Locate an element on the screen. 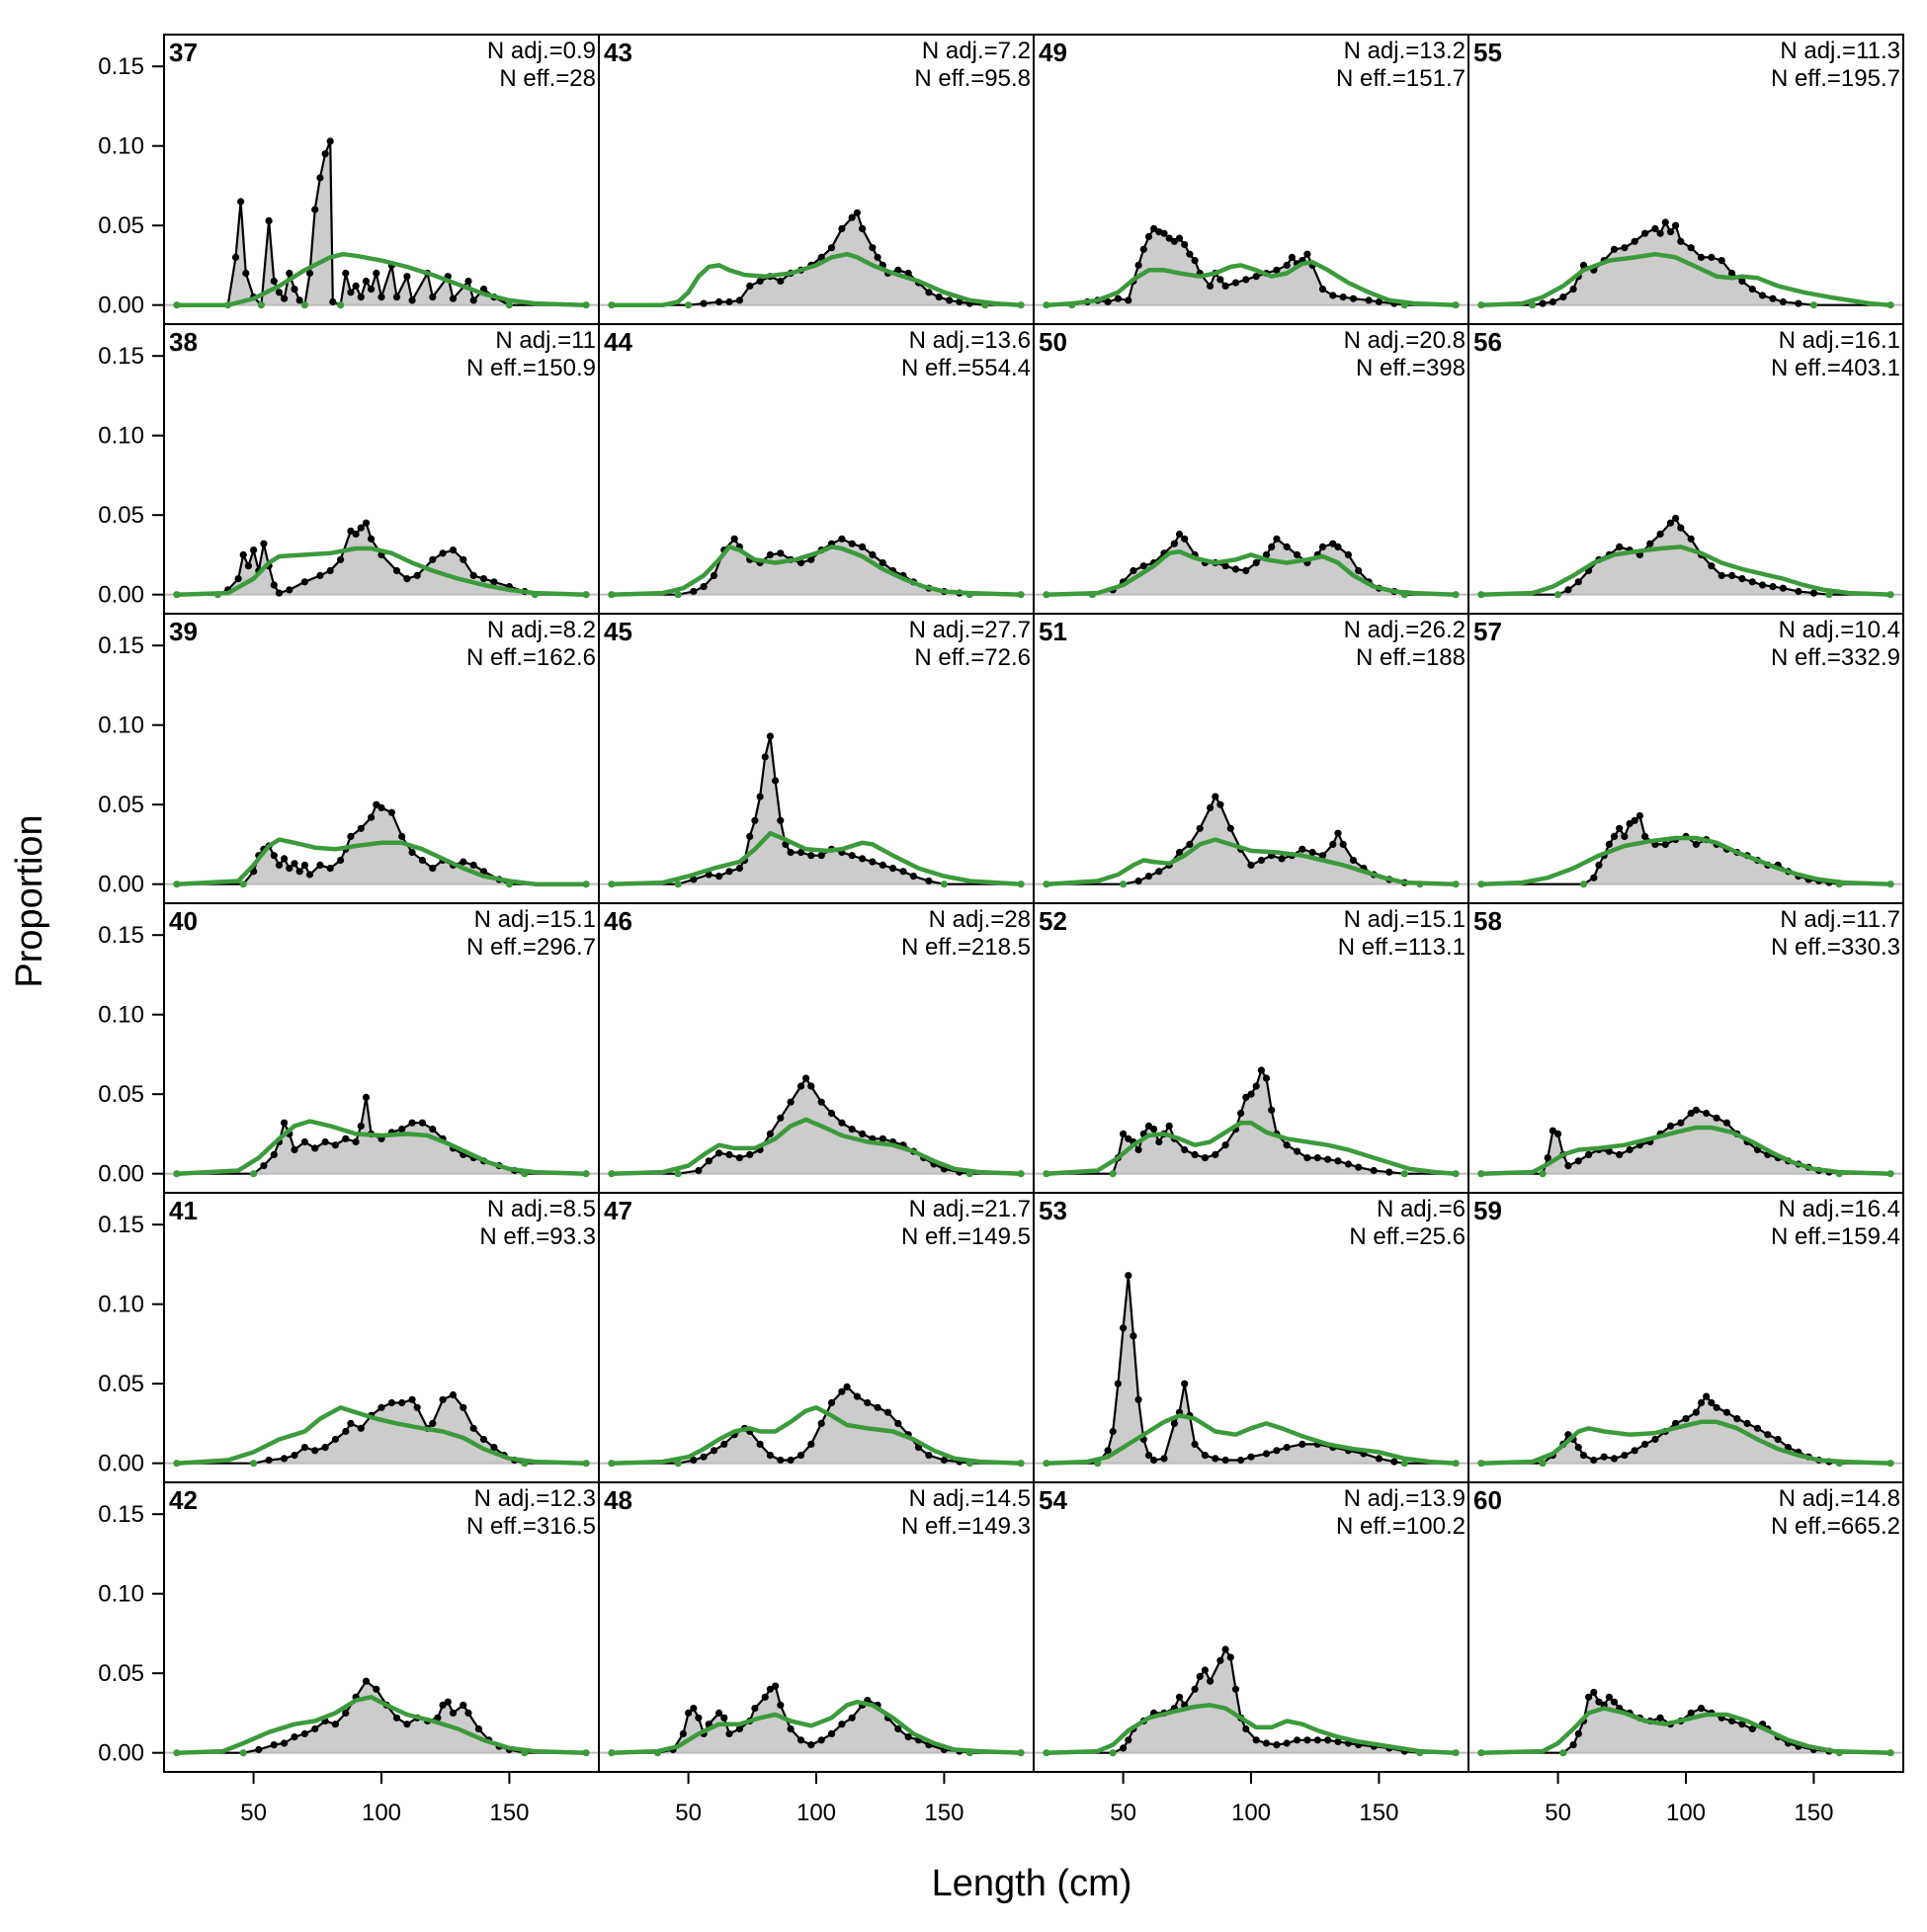  y-tick-label: 0.15 is located at coordinates (121, 66).